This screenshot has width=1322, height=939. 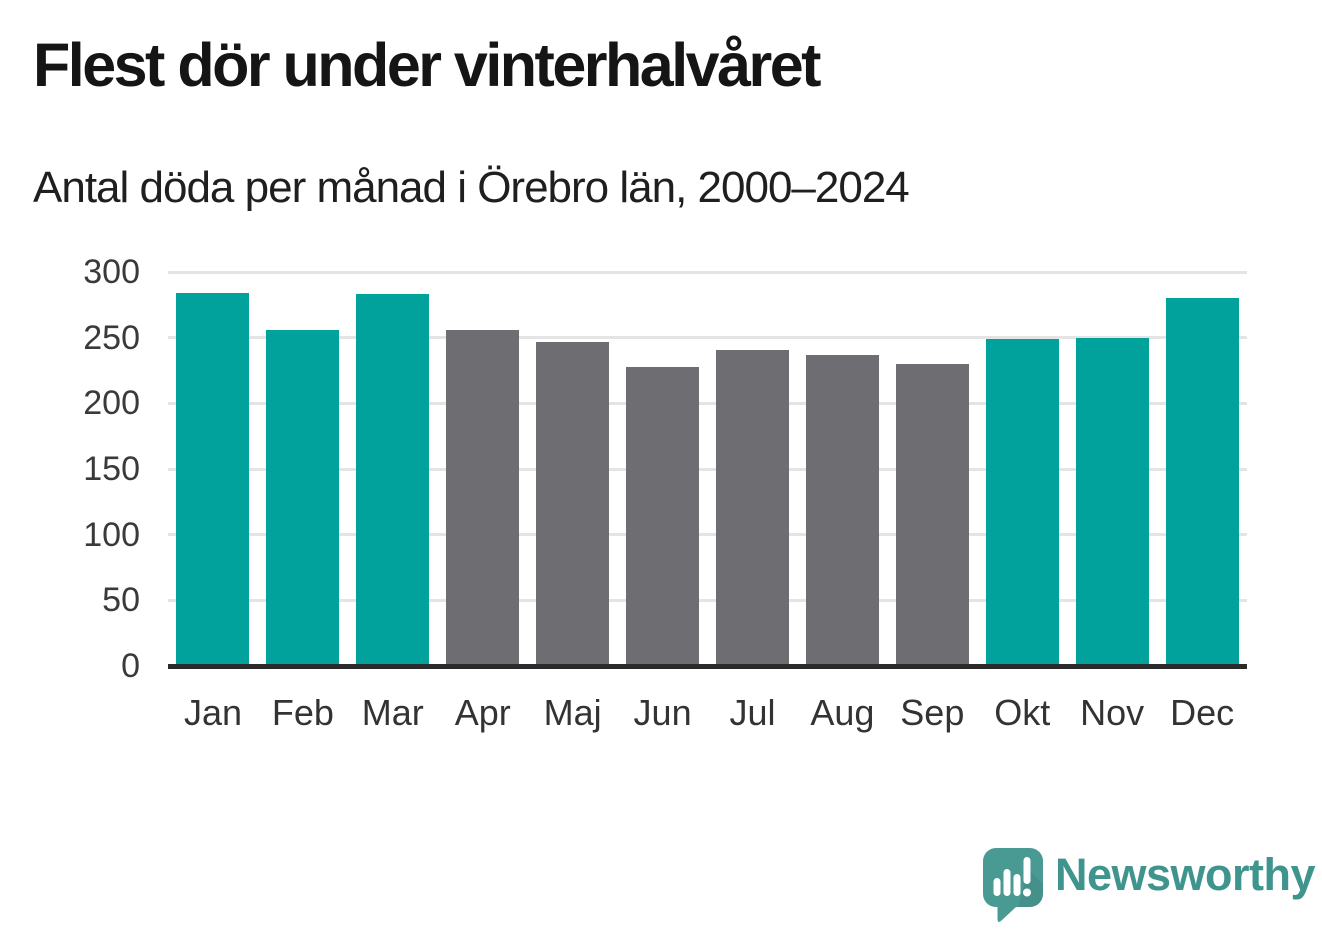 I want to click on bar-mar, so click(x=393, y=480).